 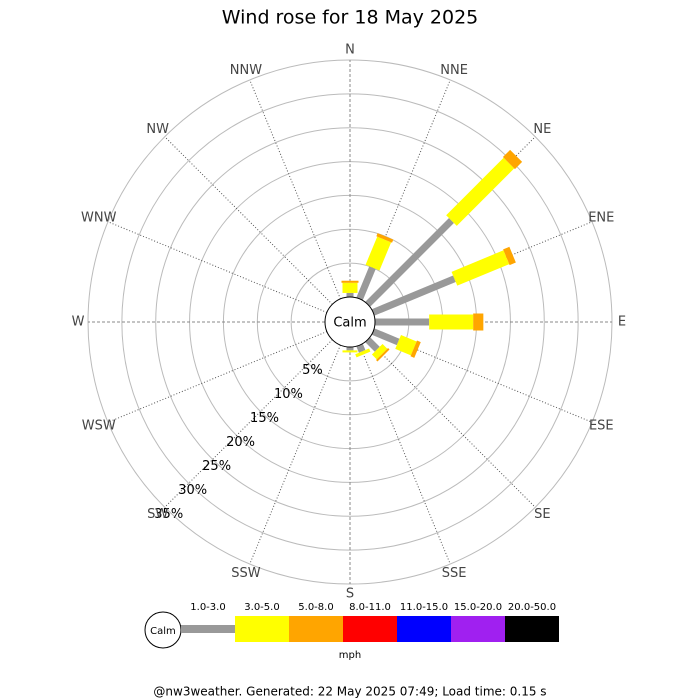 What do you see at coordinates (542, 129) in the screenshot?
I see `direction-label: NE` at bounding box center [542, 129].